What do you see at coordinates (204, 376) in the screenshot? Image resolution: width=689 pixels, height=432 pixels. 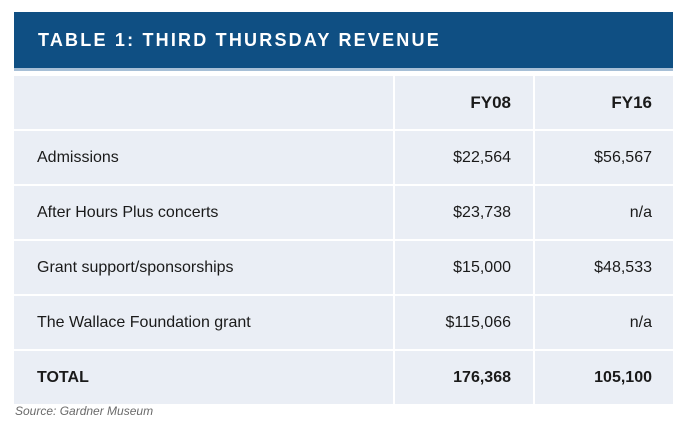 I see `total-label: TOTAL` at bounding box center [204, 376].